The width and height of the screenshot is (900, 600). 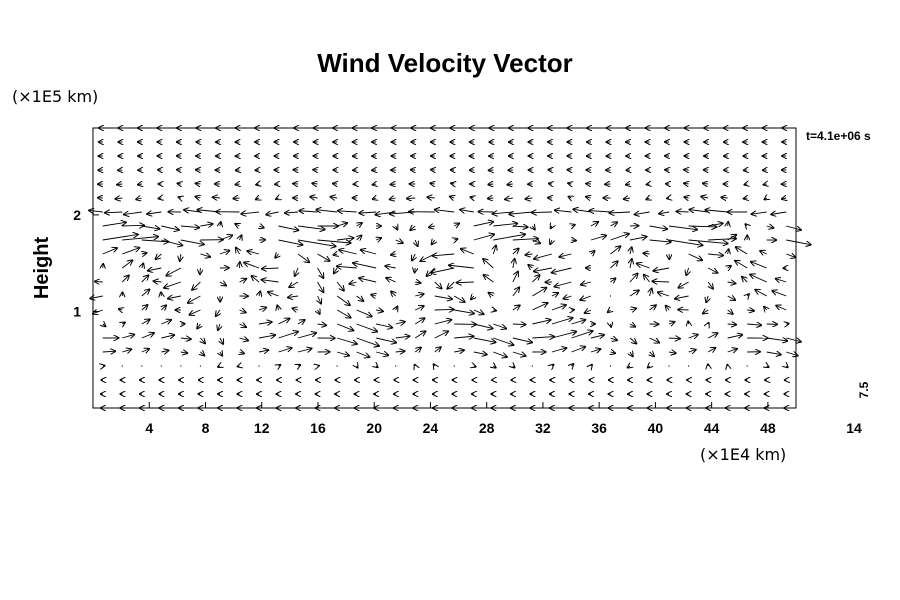 I want to click on vector-dot, so click(x=688, y=366).